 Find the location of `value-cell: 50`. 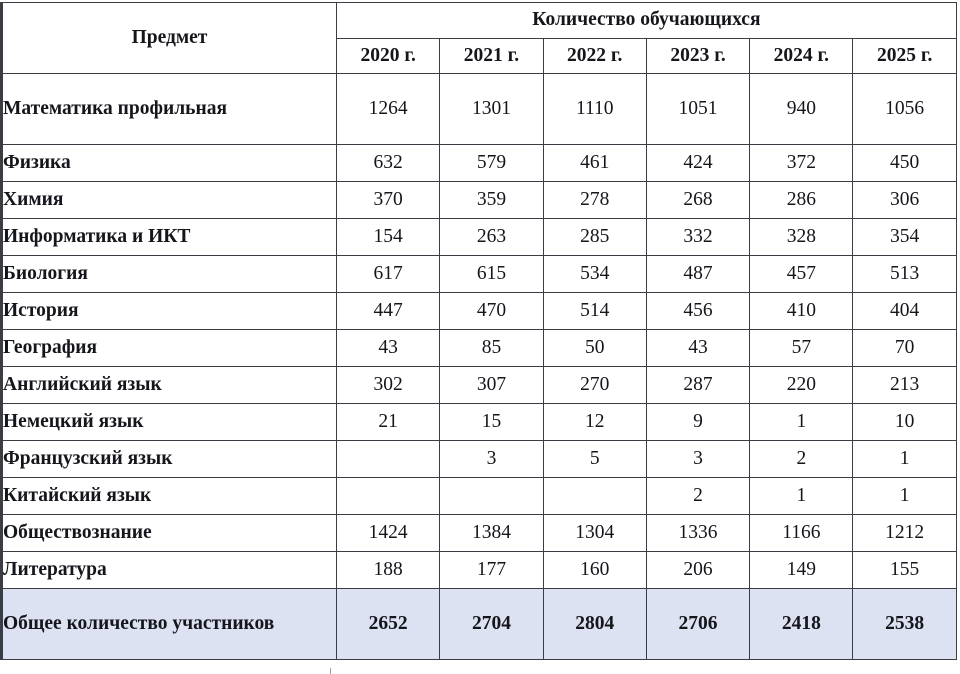

value-cell: 50 is located at coordinates (594, 348).